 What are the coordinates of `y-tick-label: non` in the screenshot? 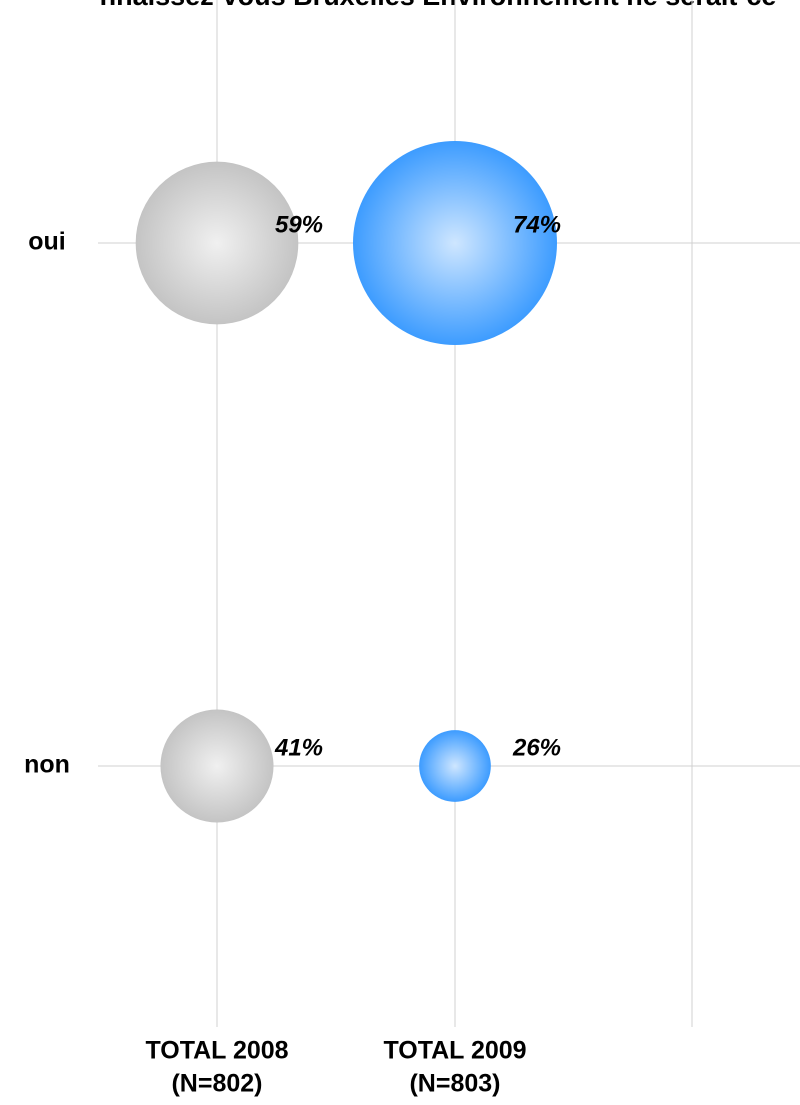 It's located at (47, 765).